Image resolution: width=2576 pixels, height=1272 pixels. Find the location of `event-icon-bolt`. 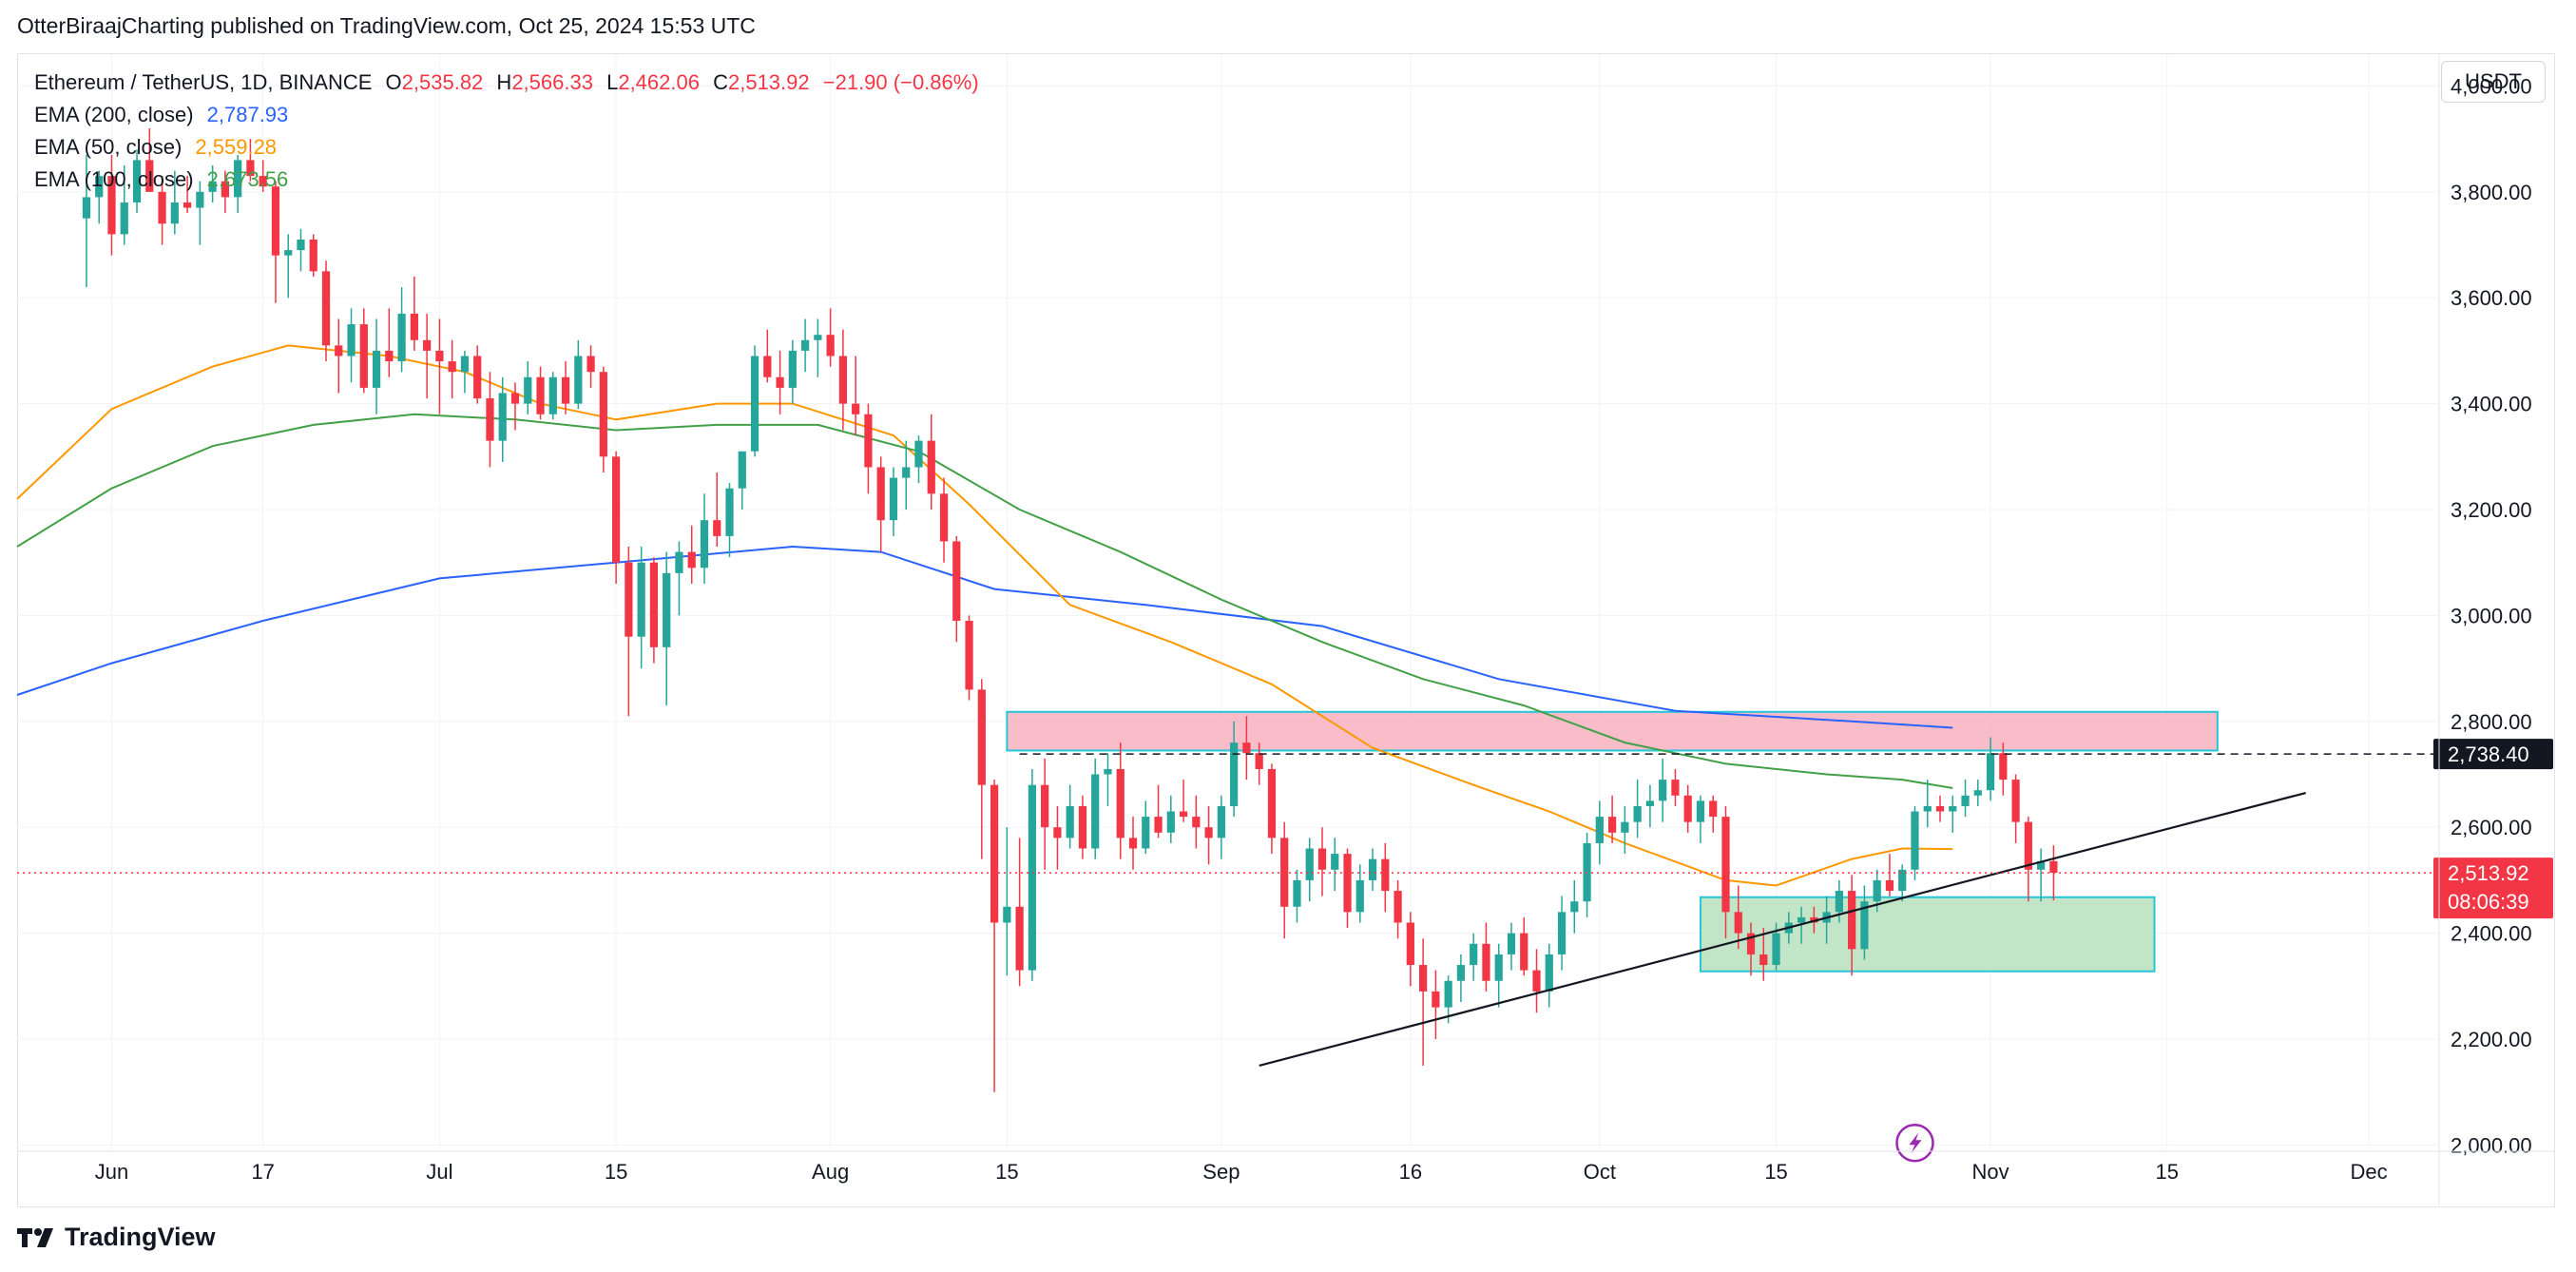

event-icon-bolt is located at coordinates (1915, 1143).